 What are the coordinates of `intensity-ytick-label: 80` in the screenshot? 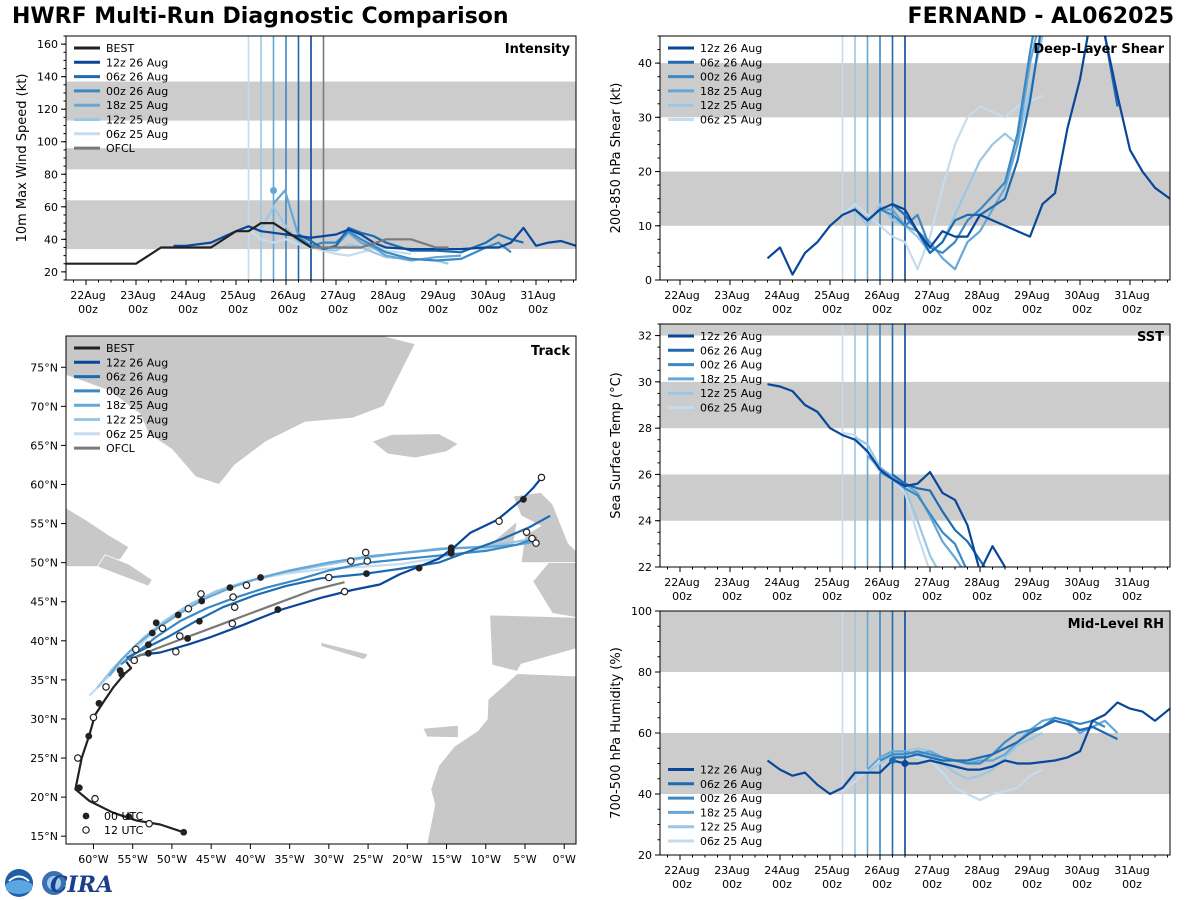 It's located at (51, 174).